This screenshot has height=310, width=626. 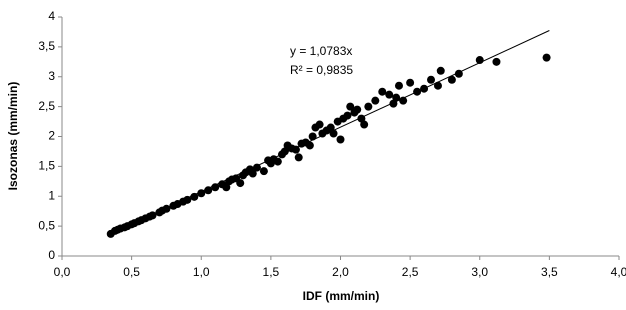 I want to click on y-tick-label: 1, so click(x=51, y=195).